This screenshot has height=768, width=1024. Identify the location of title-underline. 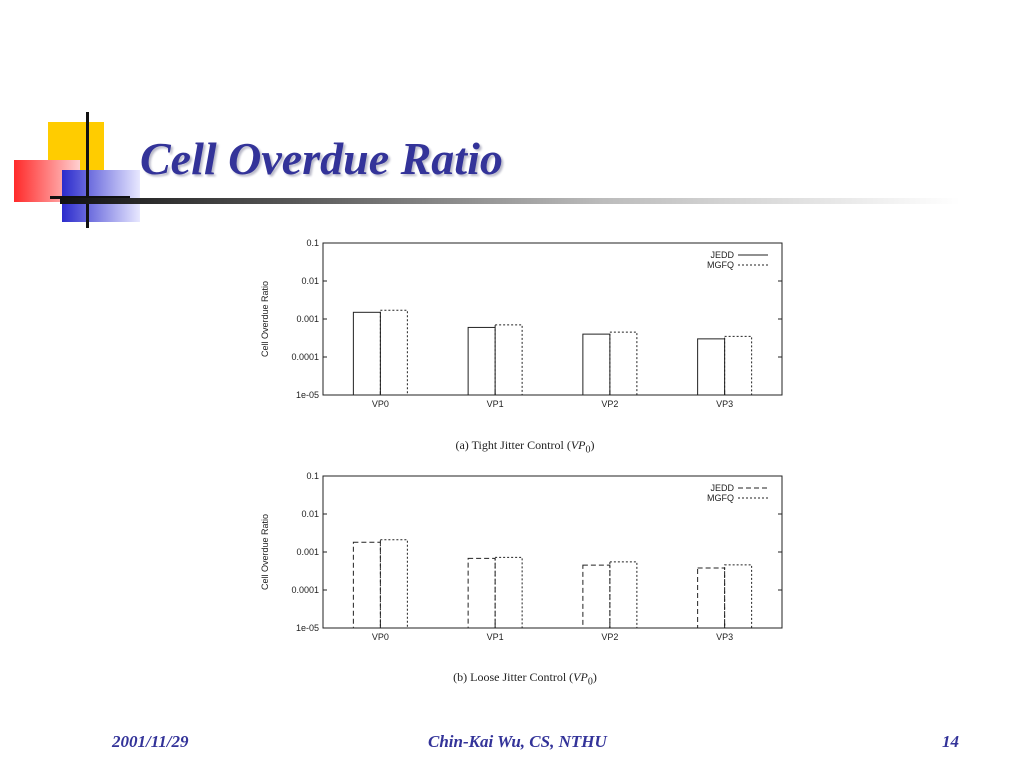
(510, 201).